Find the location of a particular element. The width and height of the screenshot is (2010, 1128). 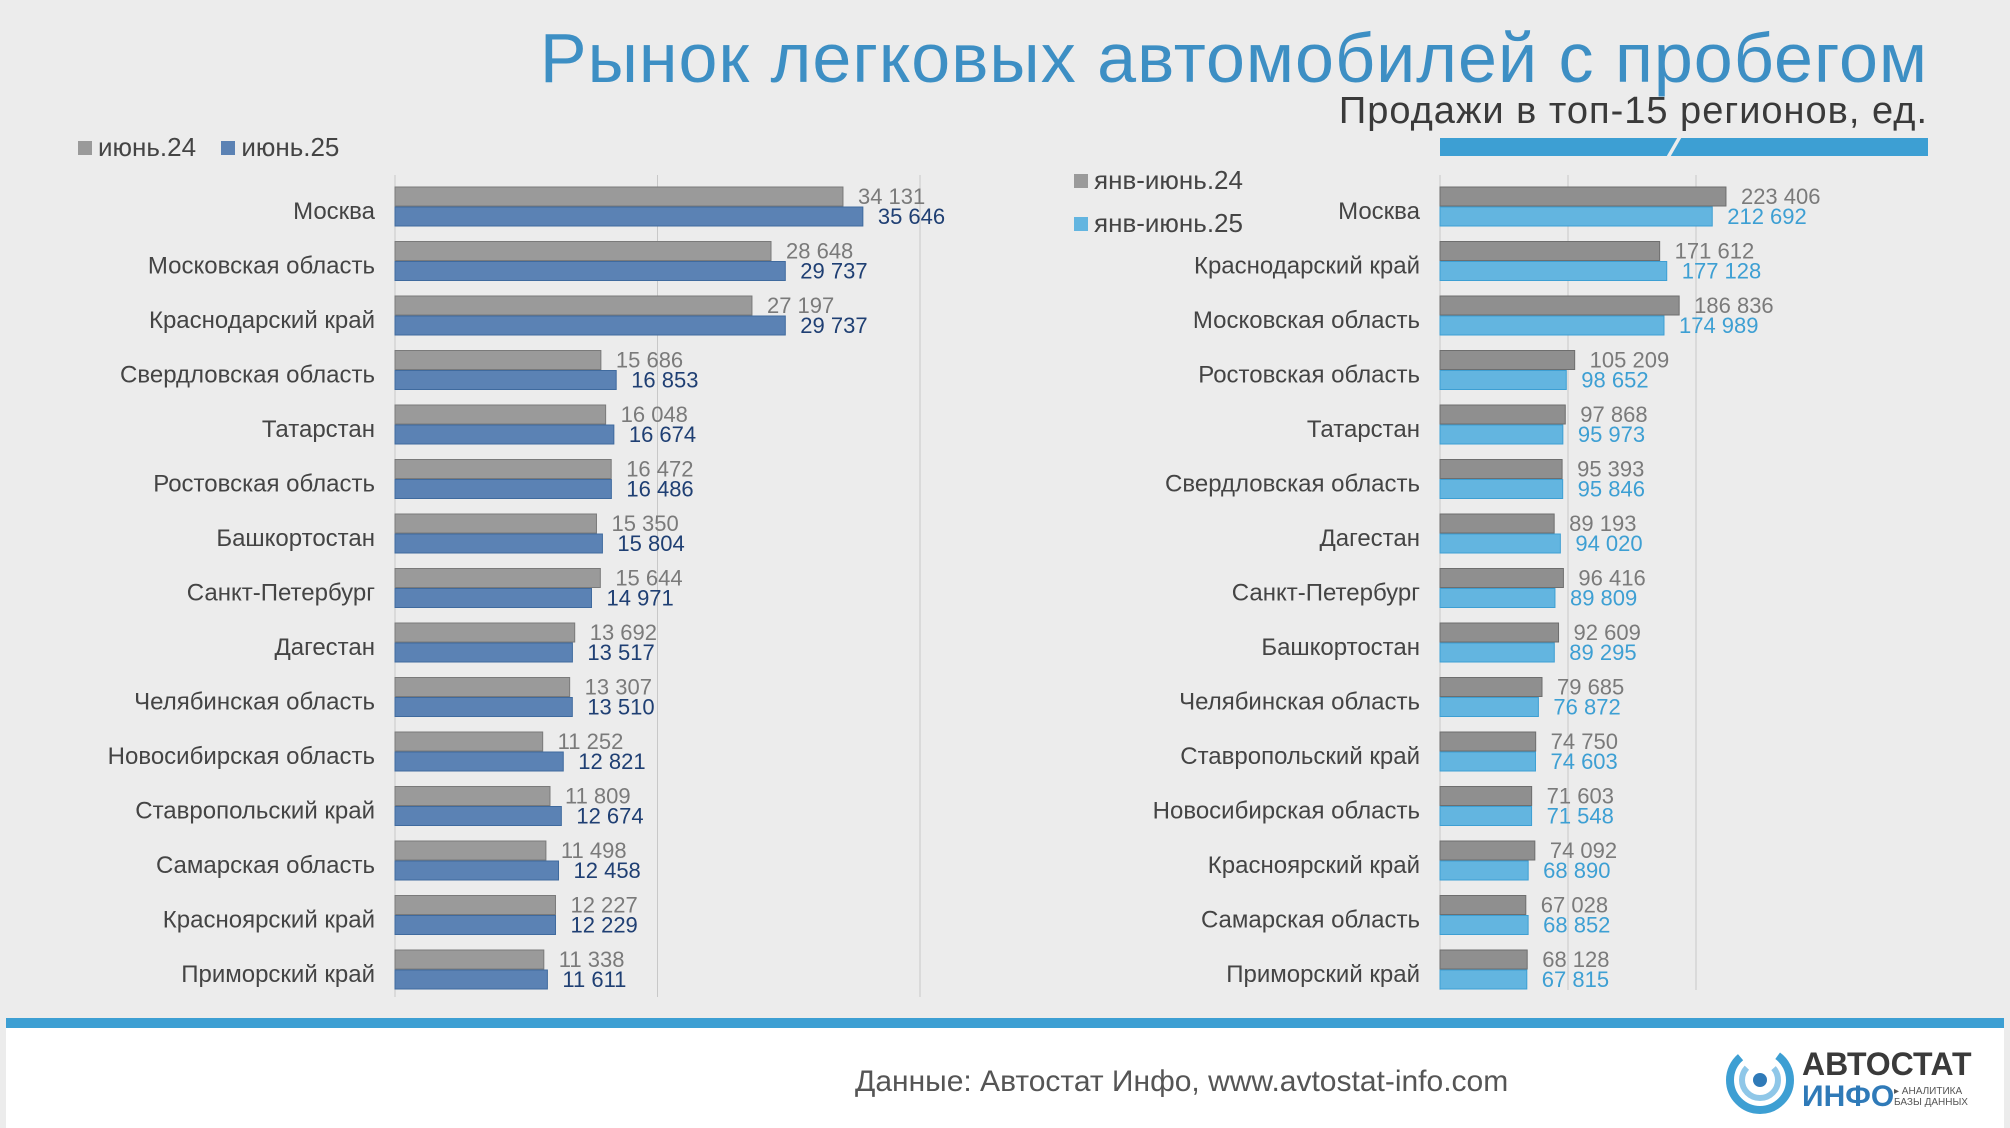

data-label: 79 685 is located at coordinates (1590, 687).